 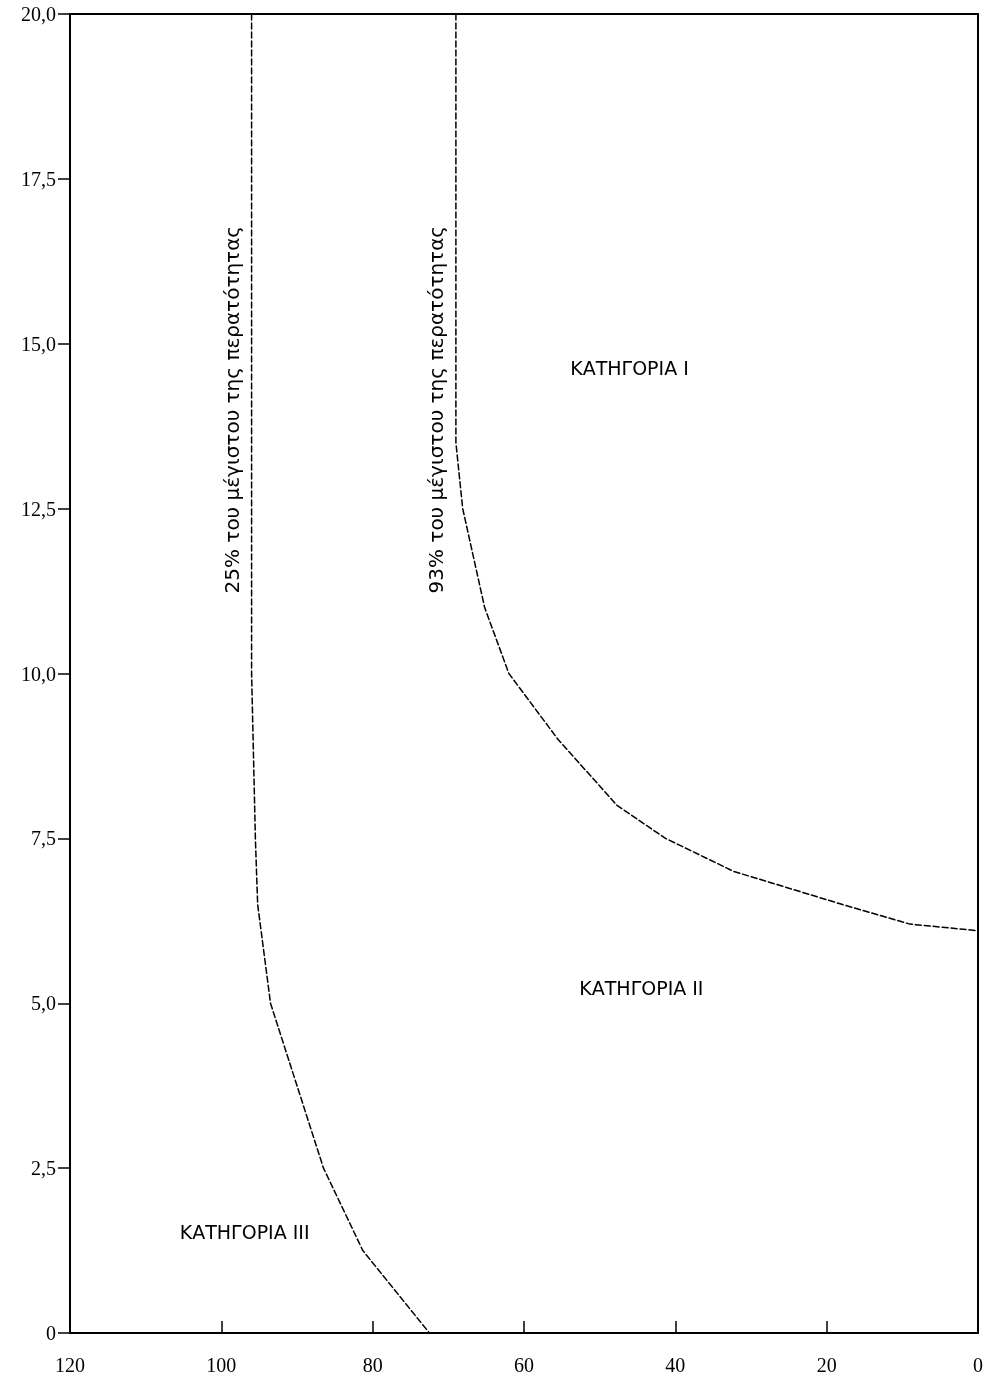 What do you see at coordinates (221, 1365) in the screenshot?
I see `x-tick-label: 100` at bounding box center [221, 1365].